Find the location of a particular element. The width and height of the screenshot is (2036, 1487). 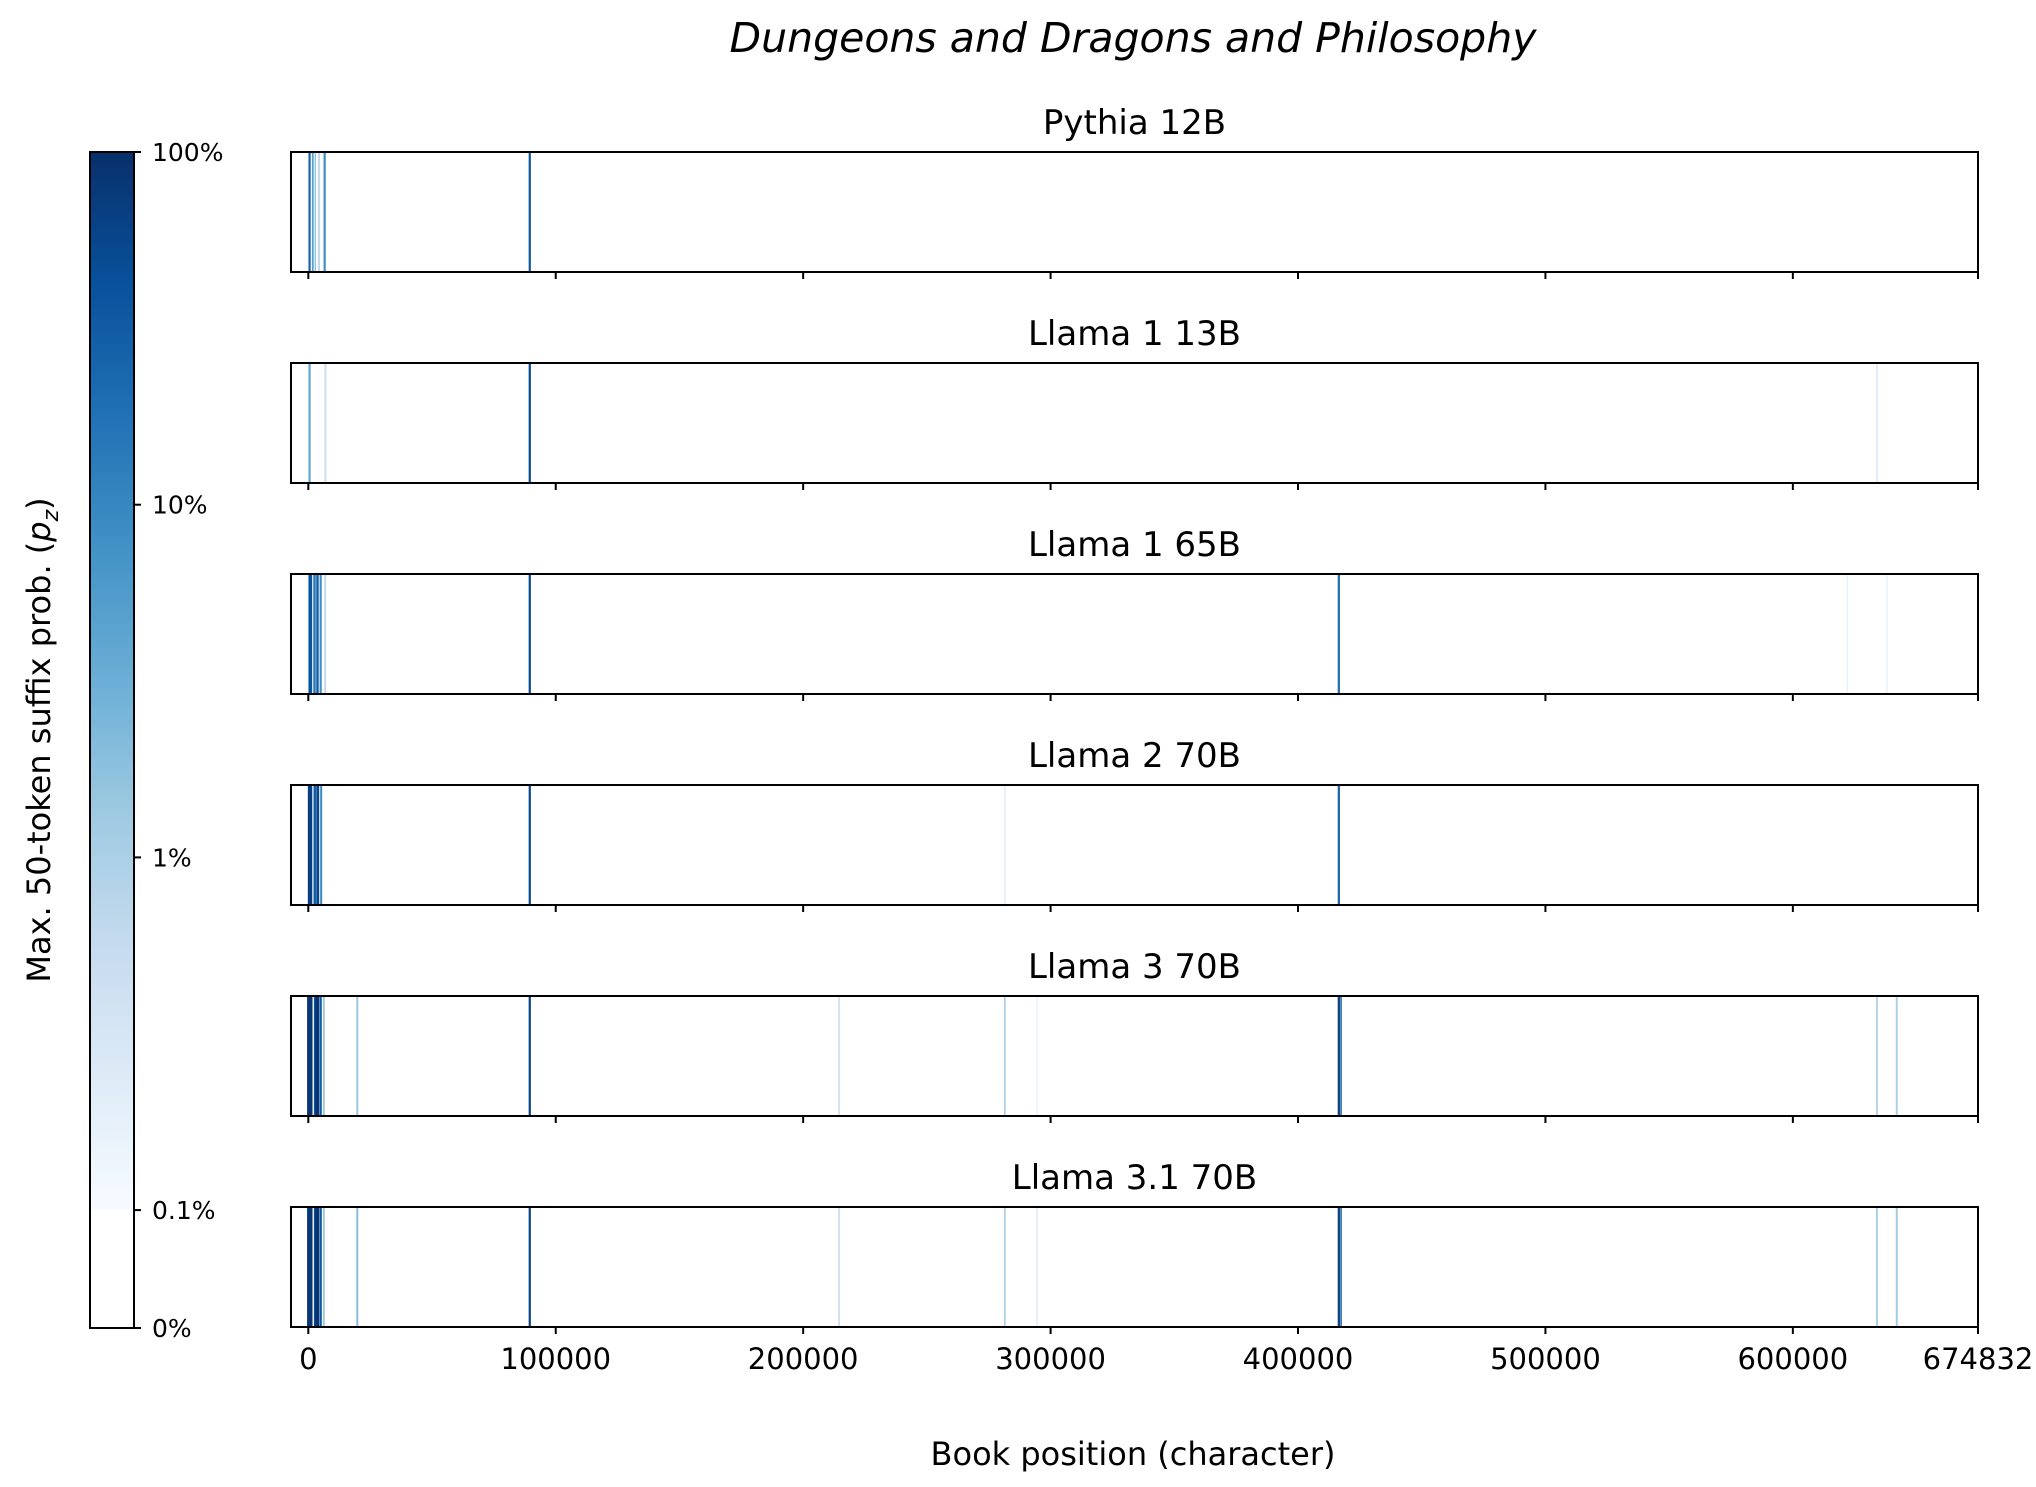

colorbar-label-symbol: p is located at coordinates (39, 531).